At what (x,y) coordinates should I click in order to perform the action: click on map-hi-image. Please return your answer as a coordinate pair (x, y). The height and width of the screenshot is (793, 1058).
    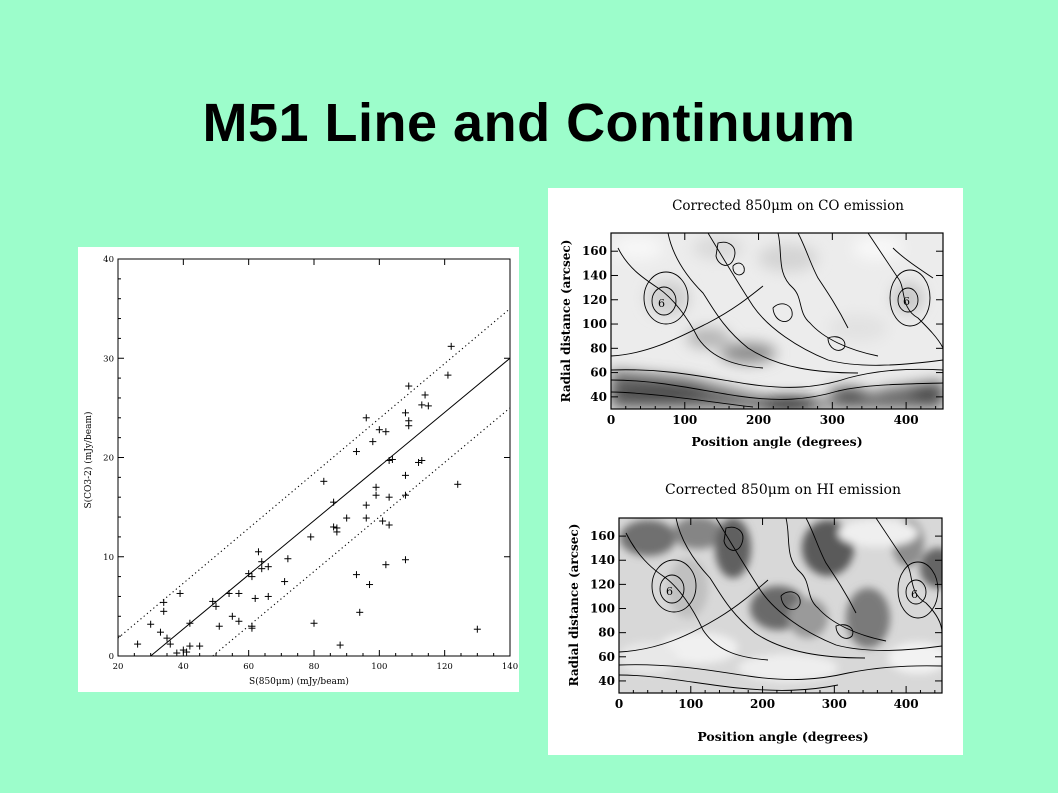
    Looking at the image, I should click on (780, 605).